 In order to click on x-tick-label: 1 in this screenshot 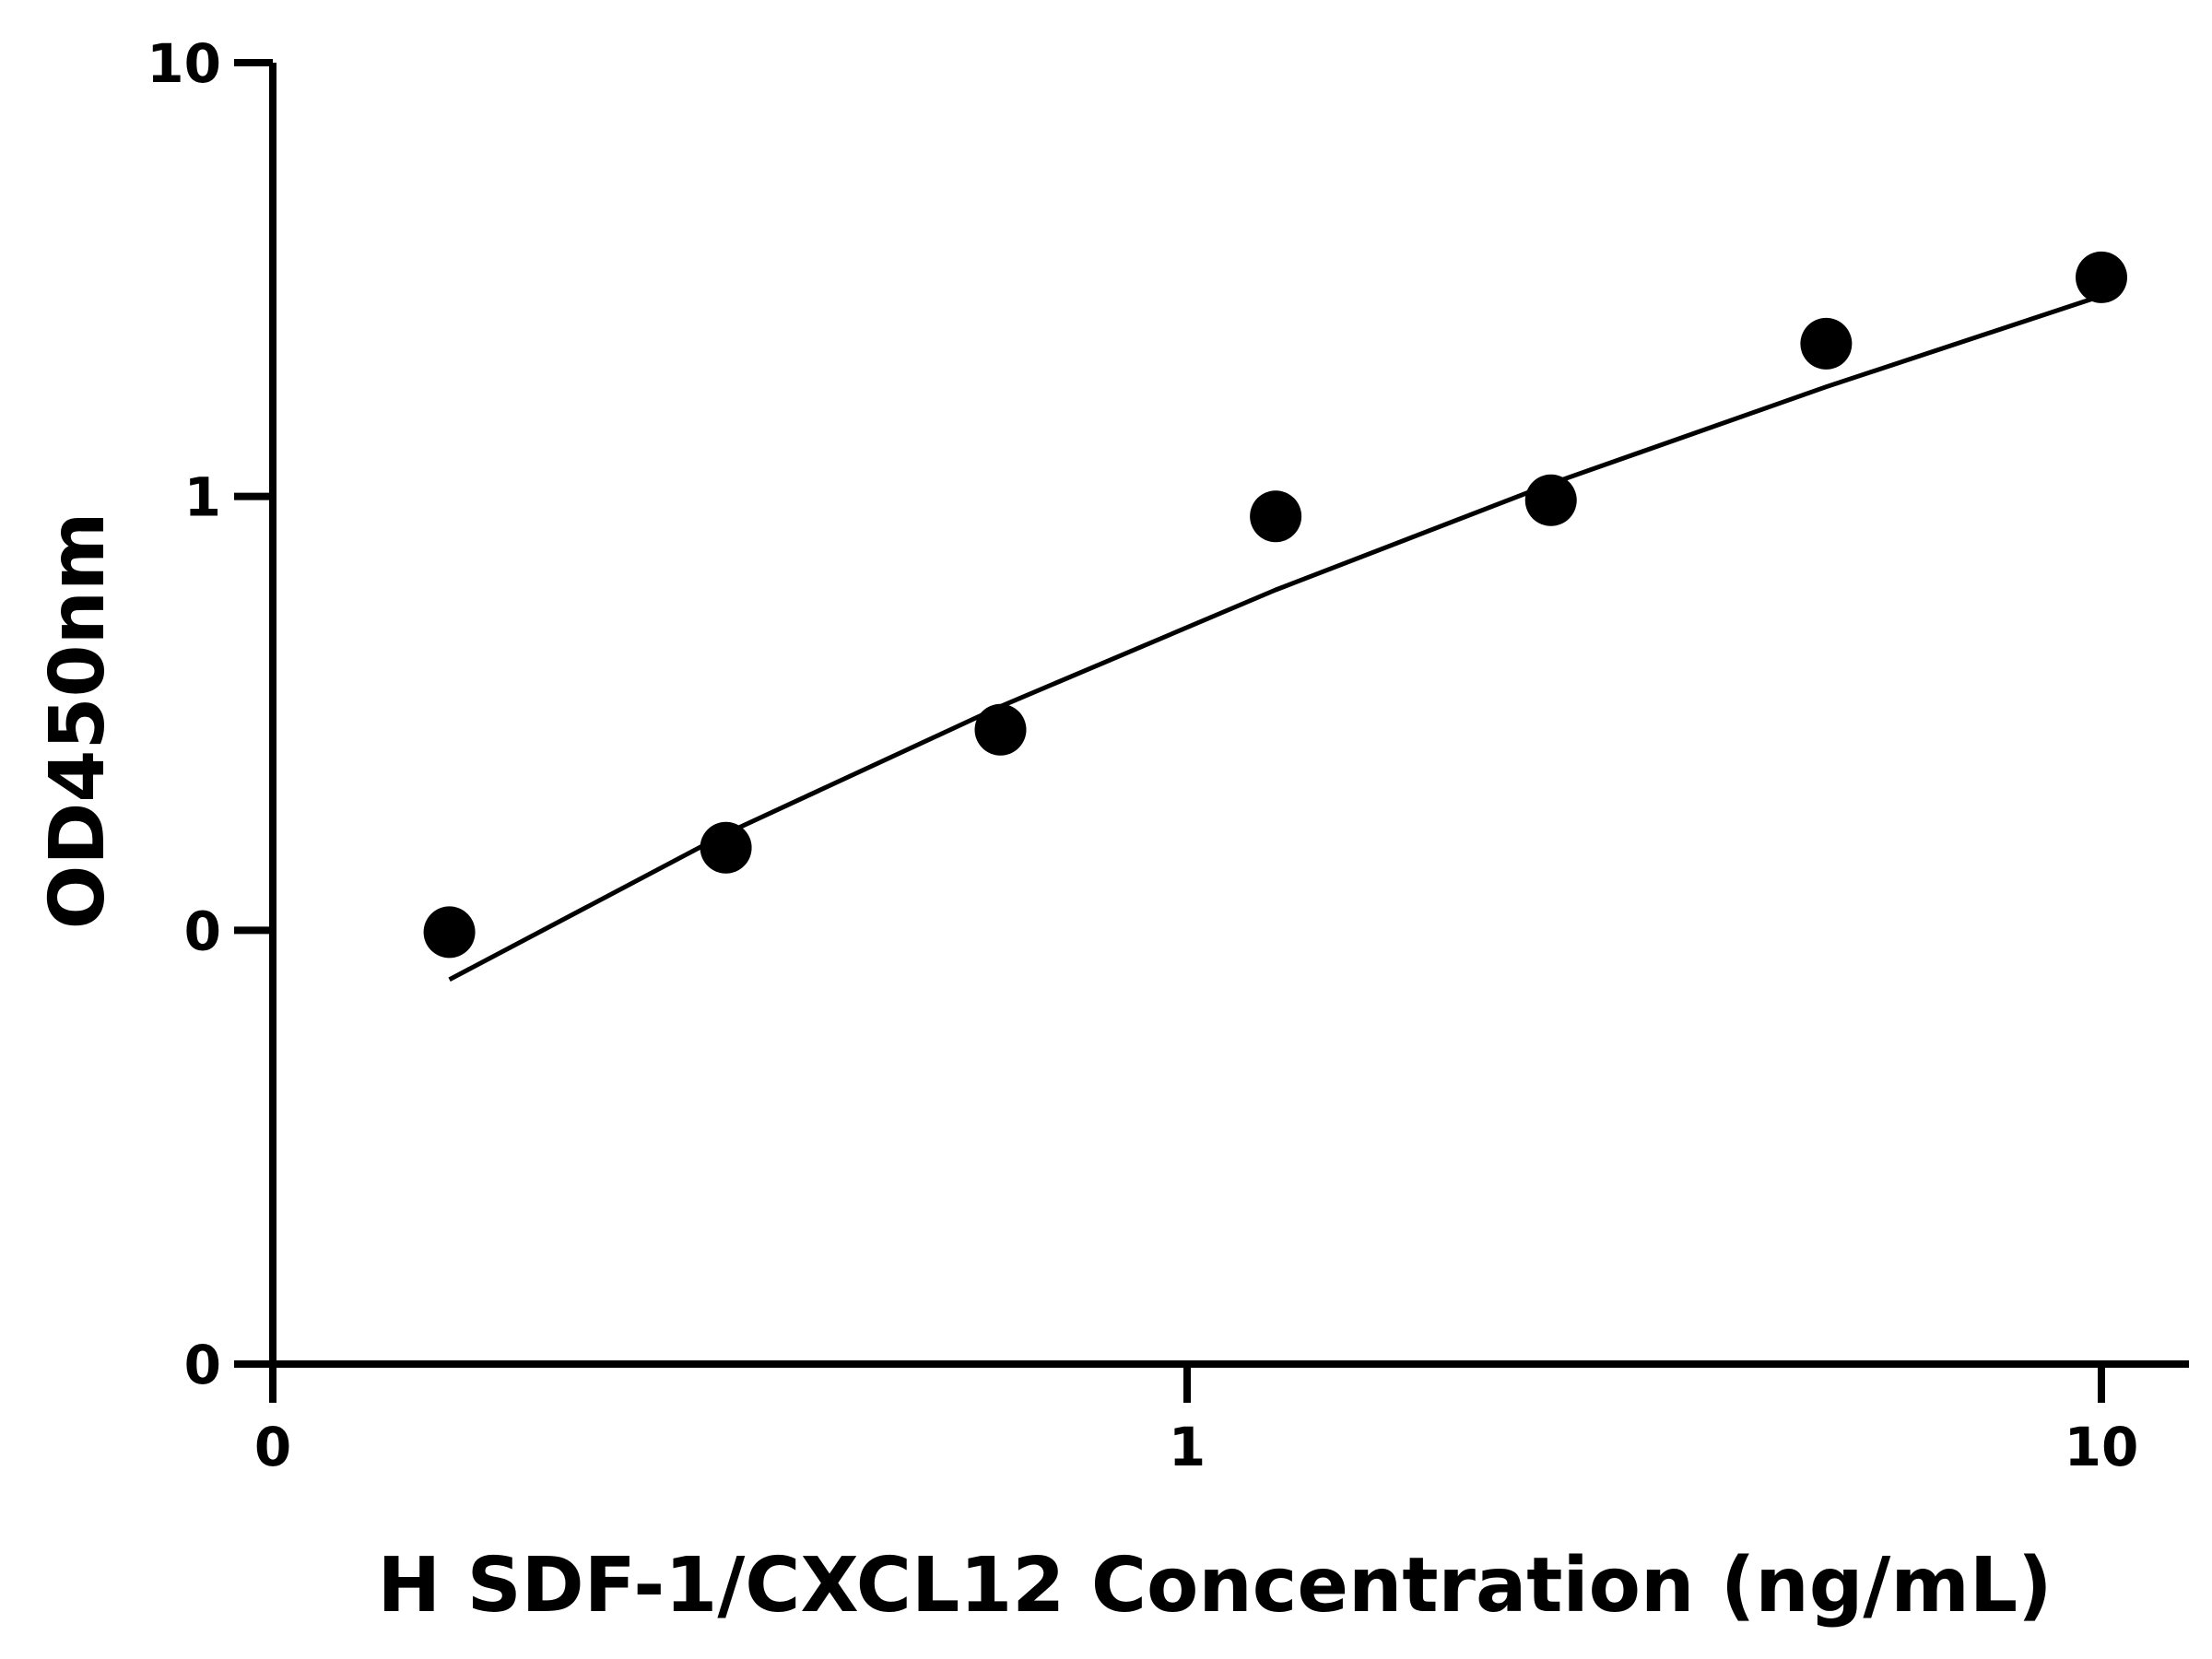, I will do `click(1187, 1447)`.